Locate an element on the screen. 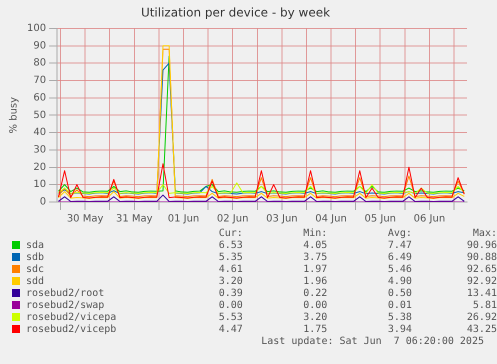 The height and width of the screenshot is (364, 497). text: Last update: Sat Jun 7 06:20:00 2025 is located at coordinates (372, 342).